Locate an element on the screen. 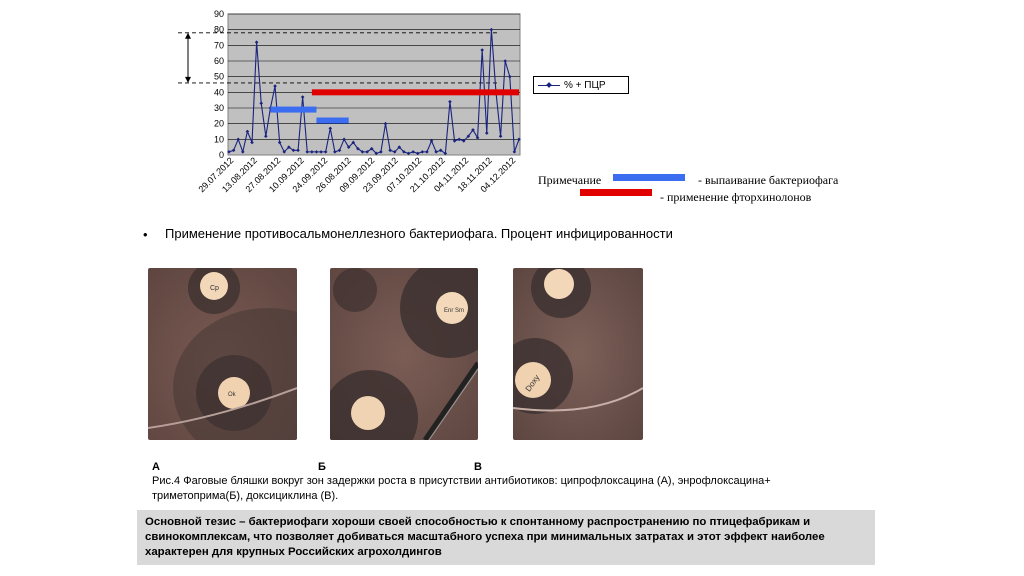 This screenshot has width=1024, height=576. photo-label-a: А is located at coordinates (156, 467).